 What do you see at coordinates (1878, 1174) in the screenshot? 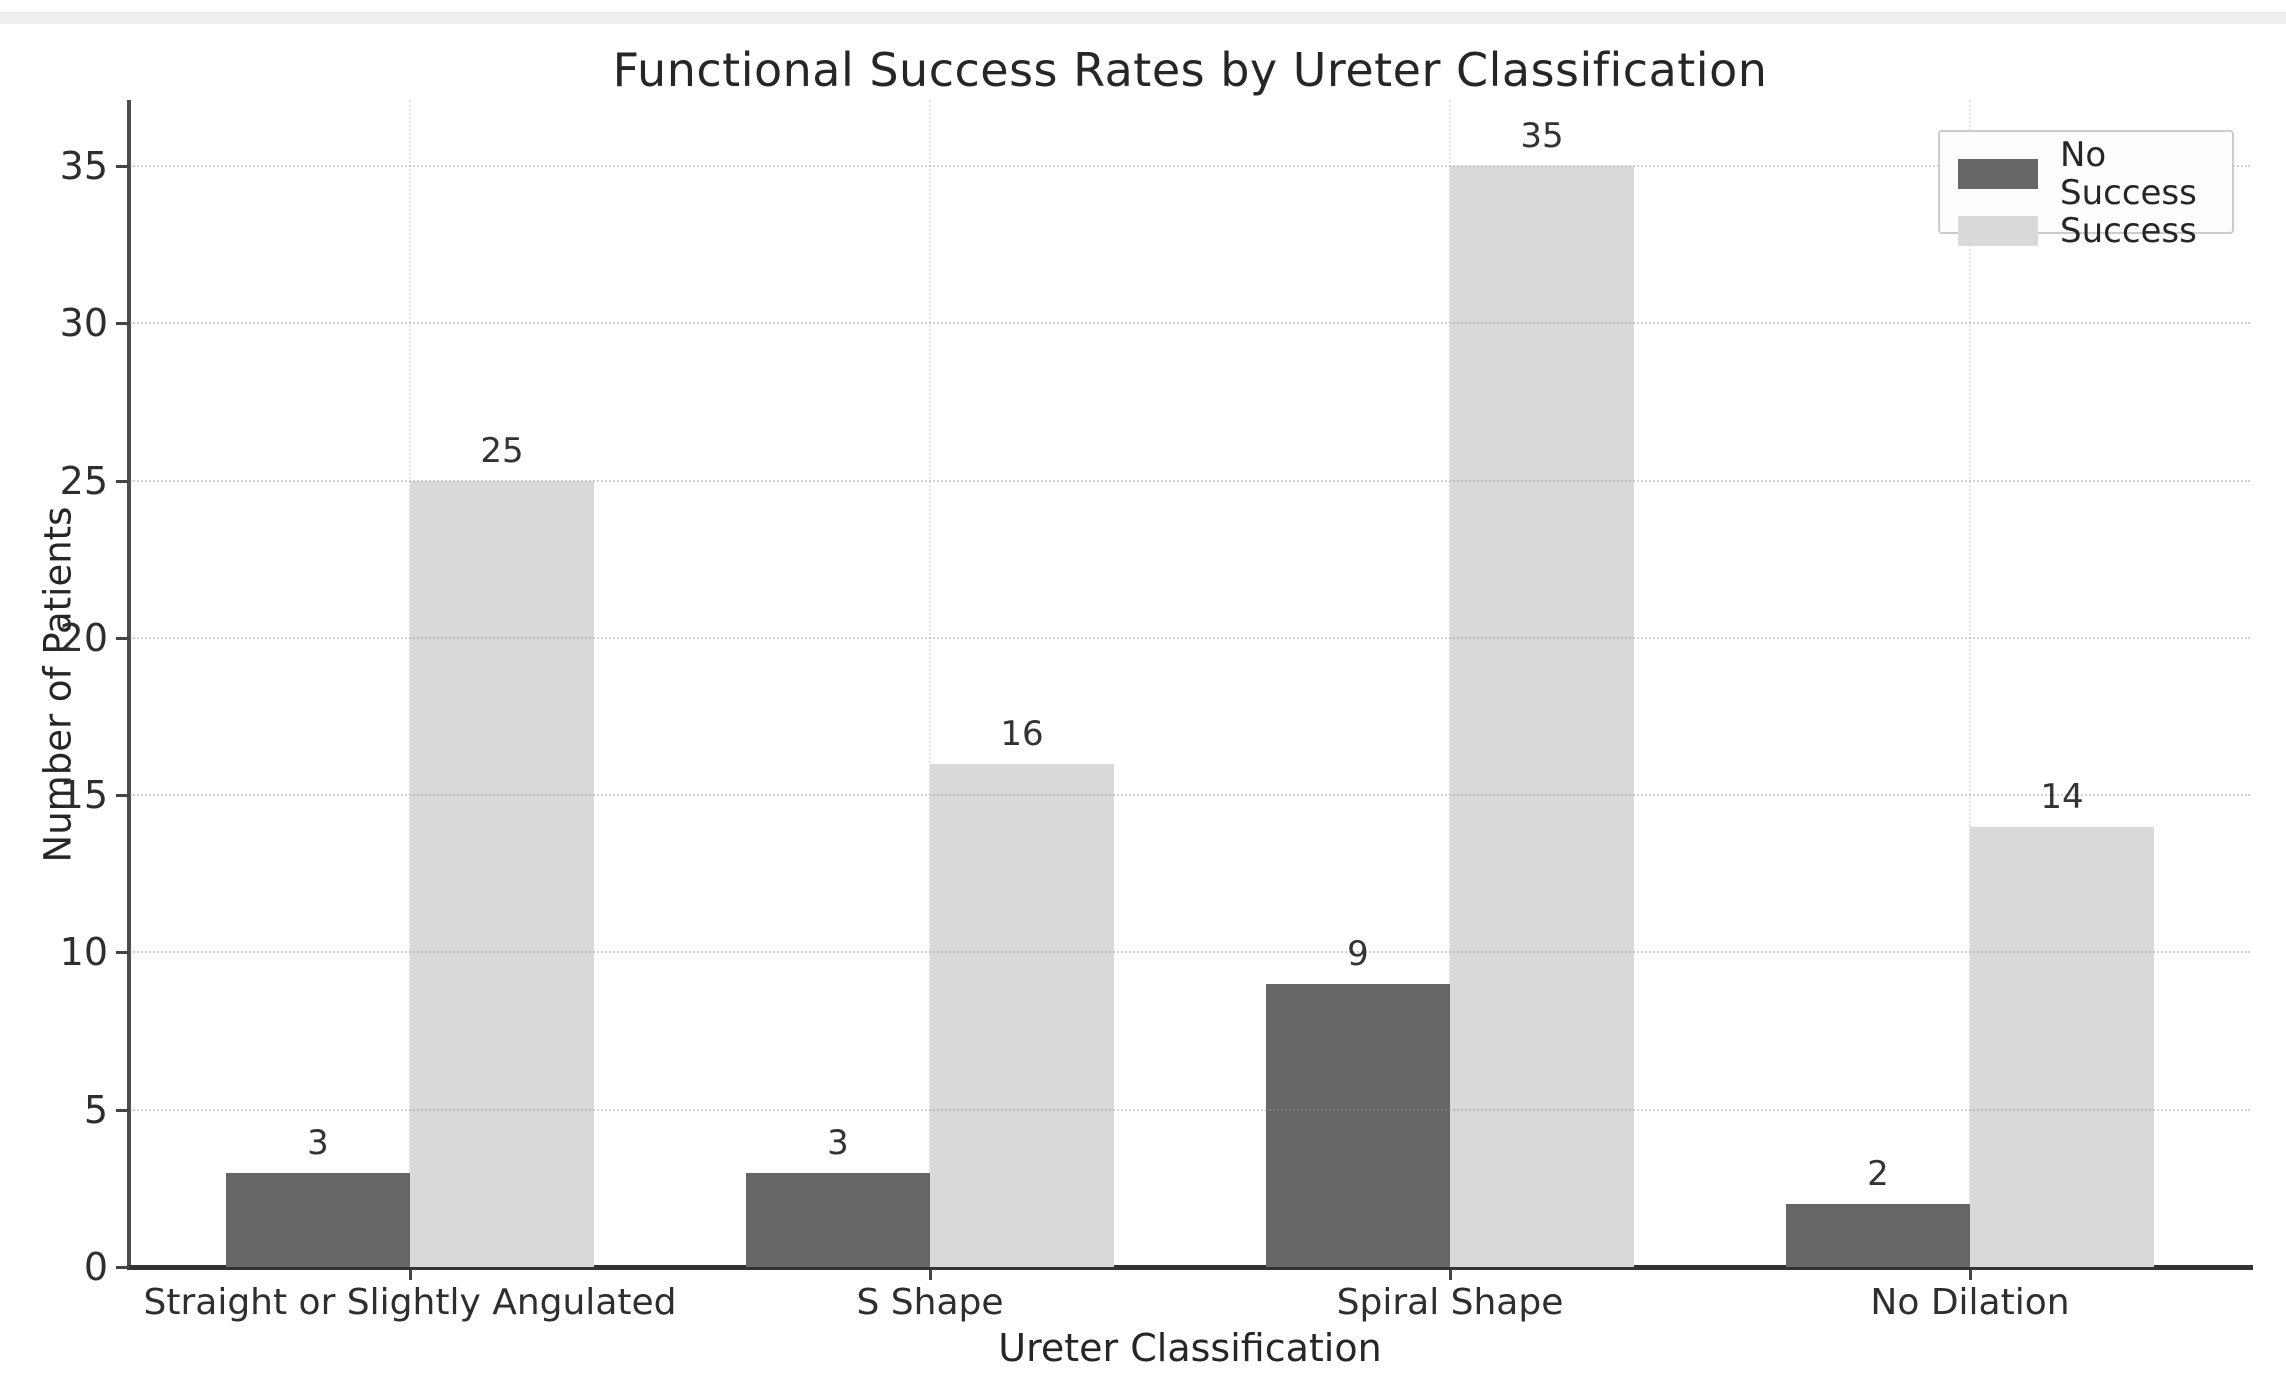
I see `bar-value-label: 2` at bounding box center [1878, 1174].